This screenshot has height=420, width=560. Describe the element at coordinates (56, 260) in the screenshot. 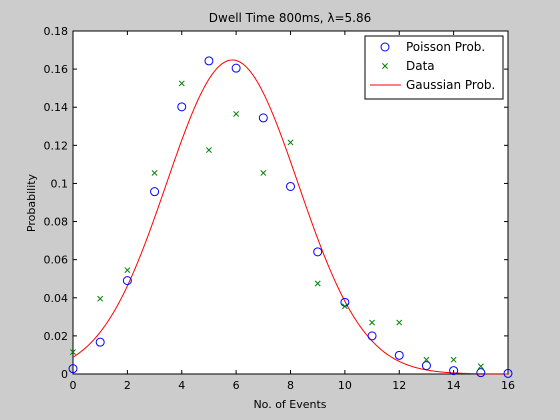

I see `y-tick-label: 0.06` at that location.